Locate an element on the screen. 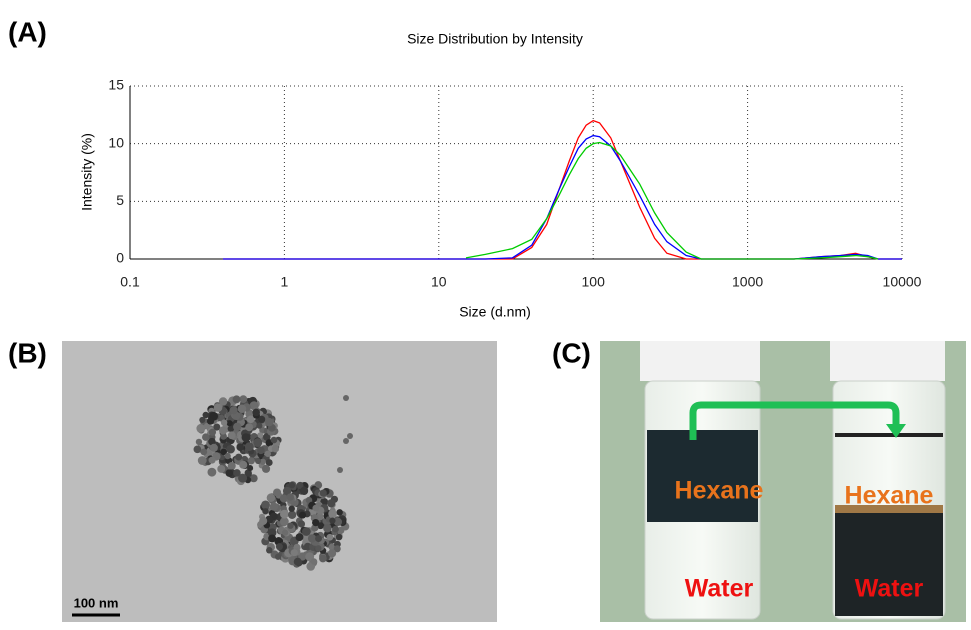  series-line is located at coordinates (672, 200).